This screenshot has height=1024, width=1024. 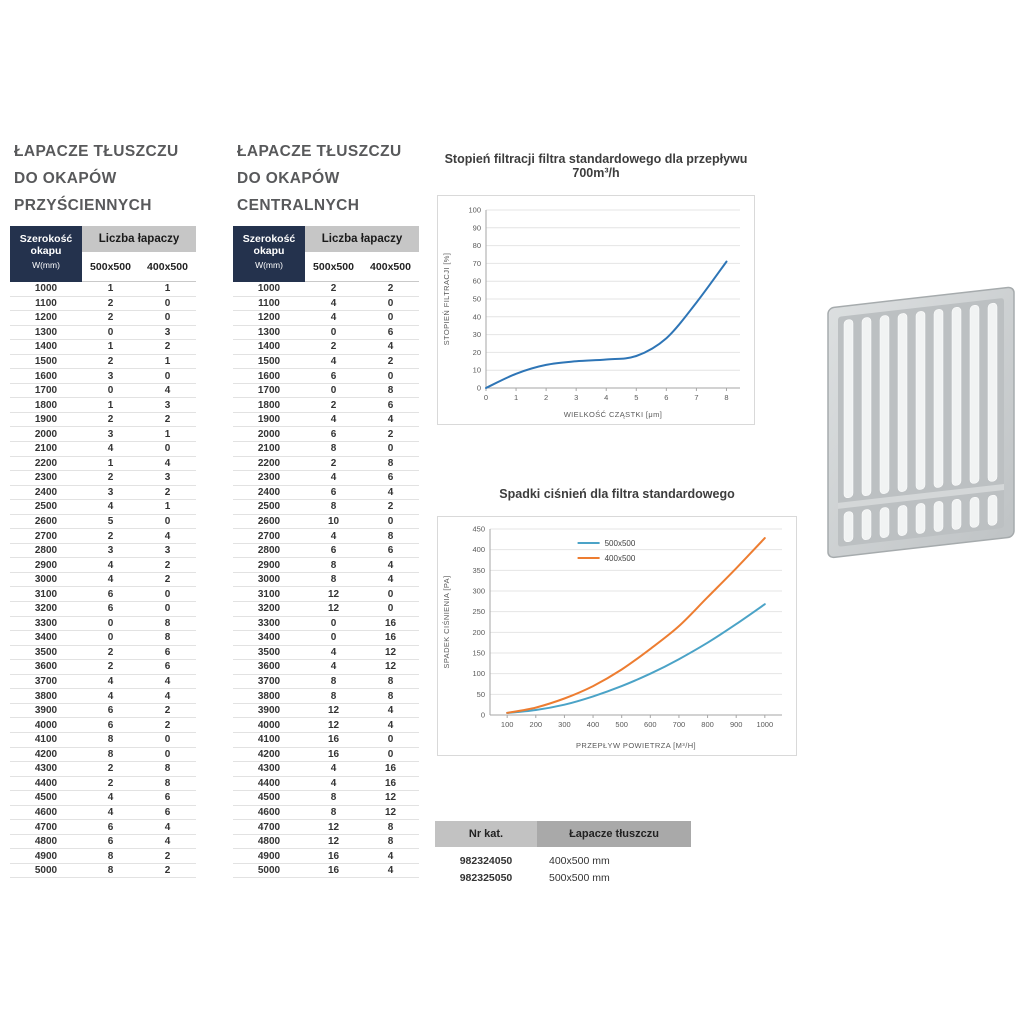 I want to click on row-key-cell: 4800, so click(x=269, y=842).